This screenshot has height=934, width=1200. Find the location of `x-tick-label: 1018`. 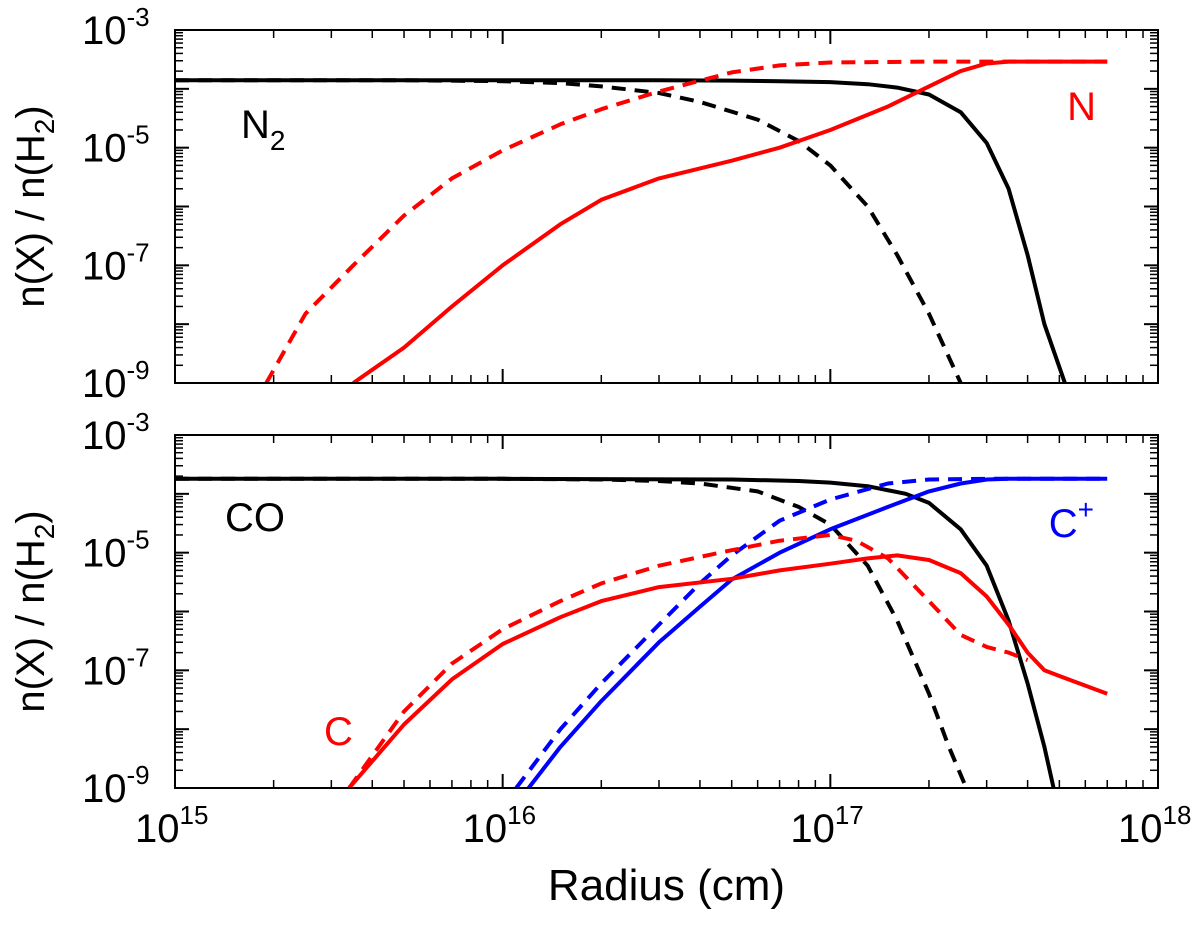

x-tick-label: 1018 is located at coordinates (1154, 825).